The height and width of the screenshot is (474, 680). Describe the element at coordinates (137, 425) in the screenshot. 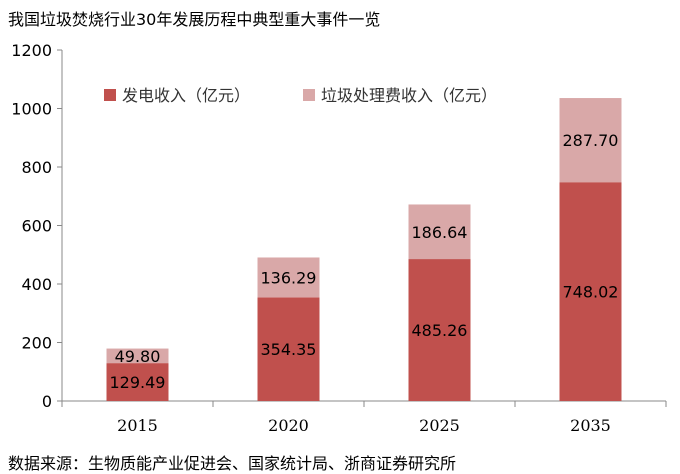

I see `x-category-label: 2015` at that location.